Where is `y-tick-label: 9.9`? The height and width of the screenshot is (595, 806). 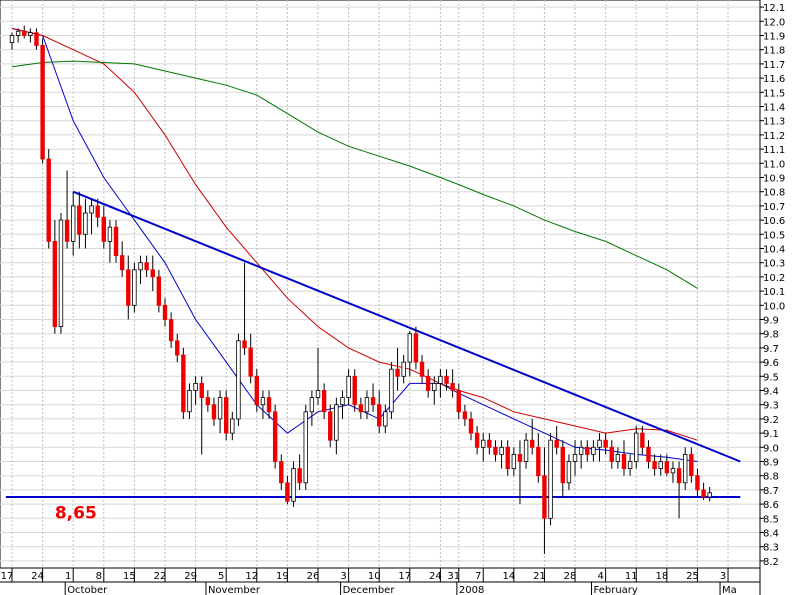
y-tick-label: 9.9 is located at coordinates (771, 321).